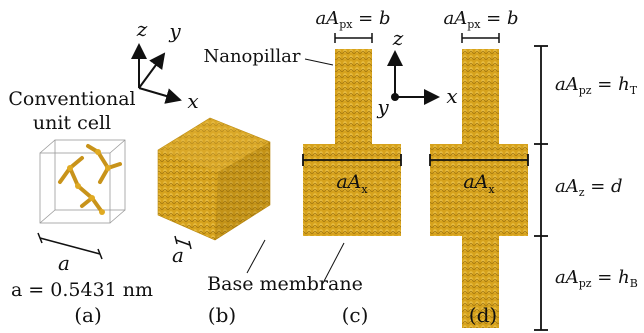 The width and height of the screenshot is (644, 333). I want to click on height-dimension, so click(541, 188).